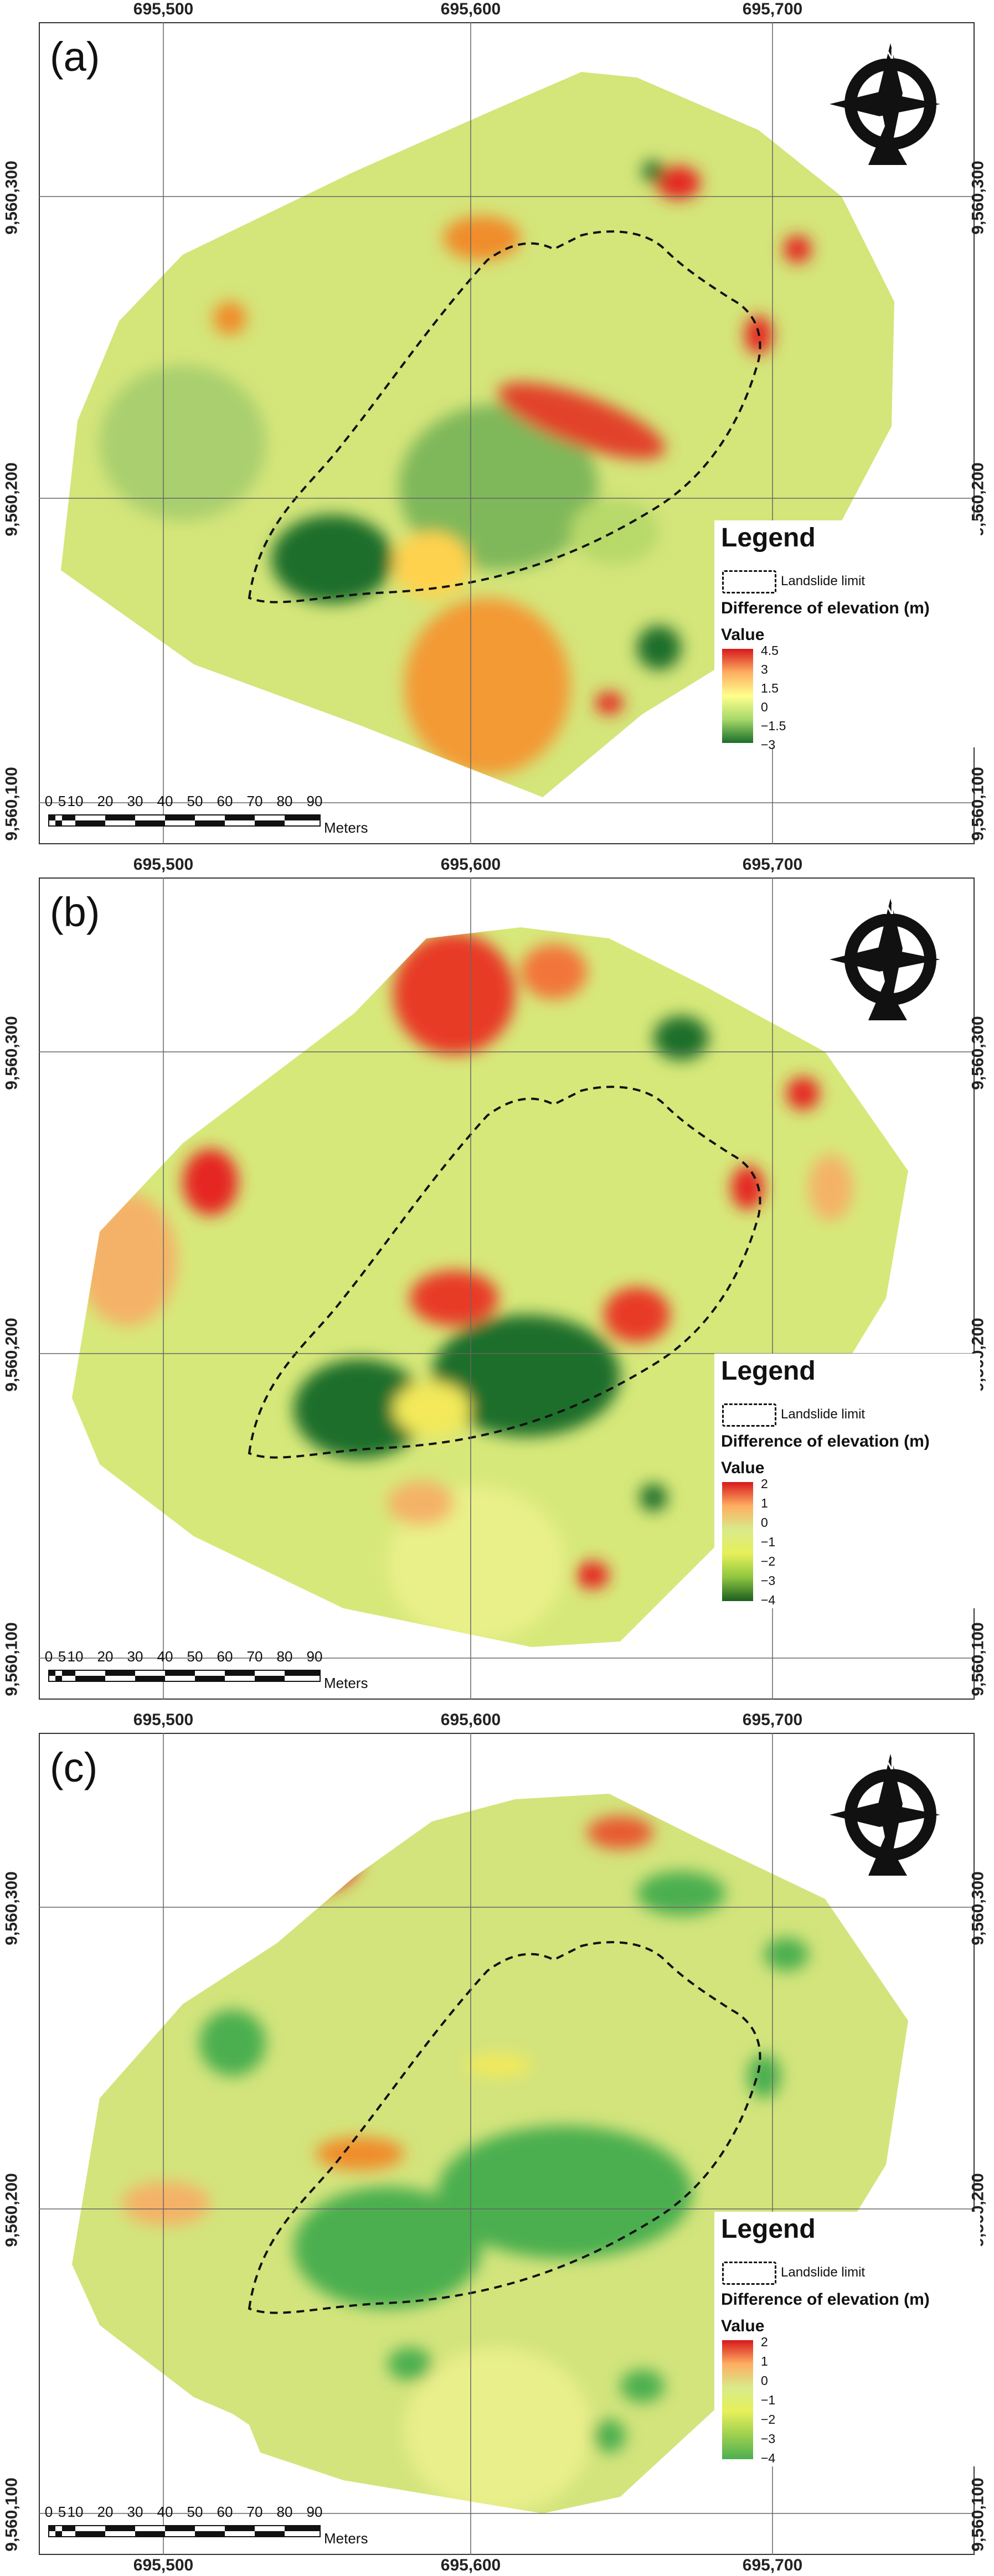 The height and width of the screenshot is (2576, 994). I want to click on ramp-tick: −1.5, so click(774, 726).